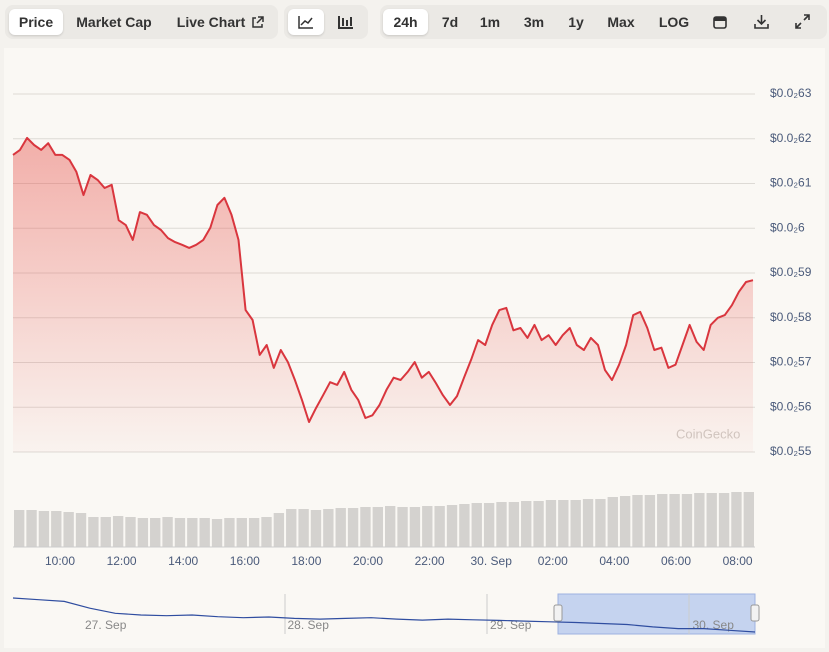 This screenshot has width=829, height=652. What do you see at coordinates (492, 561) in the screenshot?
I see `x-tick-label: 30. Sep` at bounding box center [492, 561].